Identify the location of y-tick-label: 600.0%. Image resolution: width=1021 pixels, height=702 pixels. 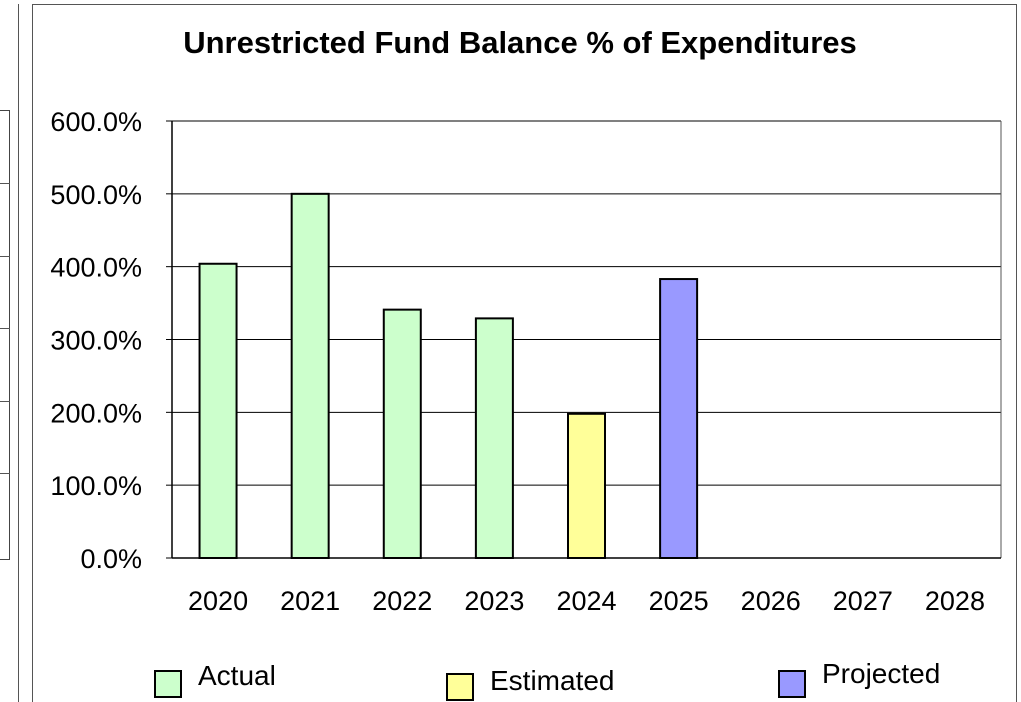
(96, 122).